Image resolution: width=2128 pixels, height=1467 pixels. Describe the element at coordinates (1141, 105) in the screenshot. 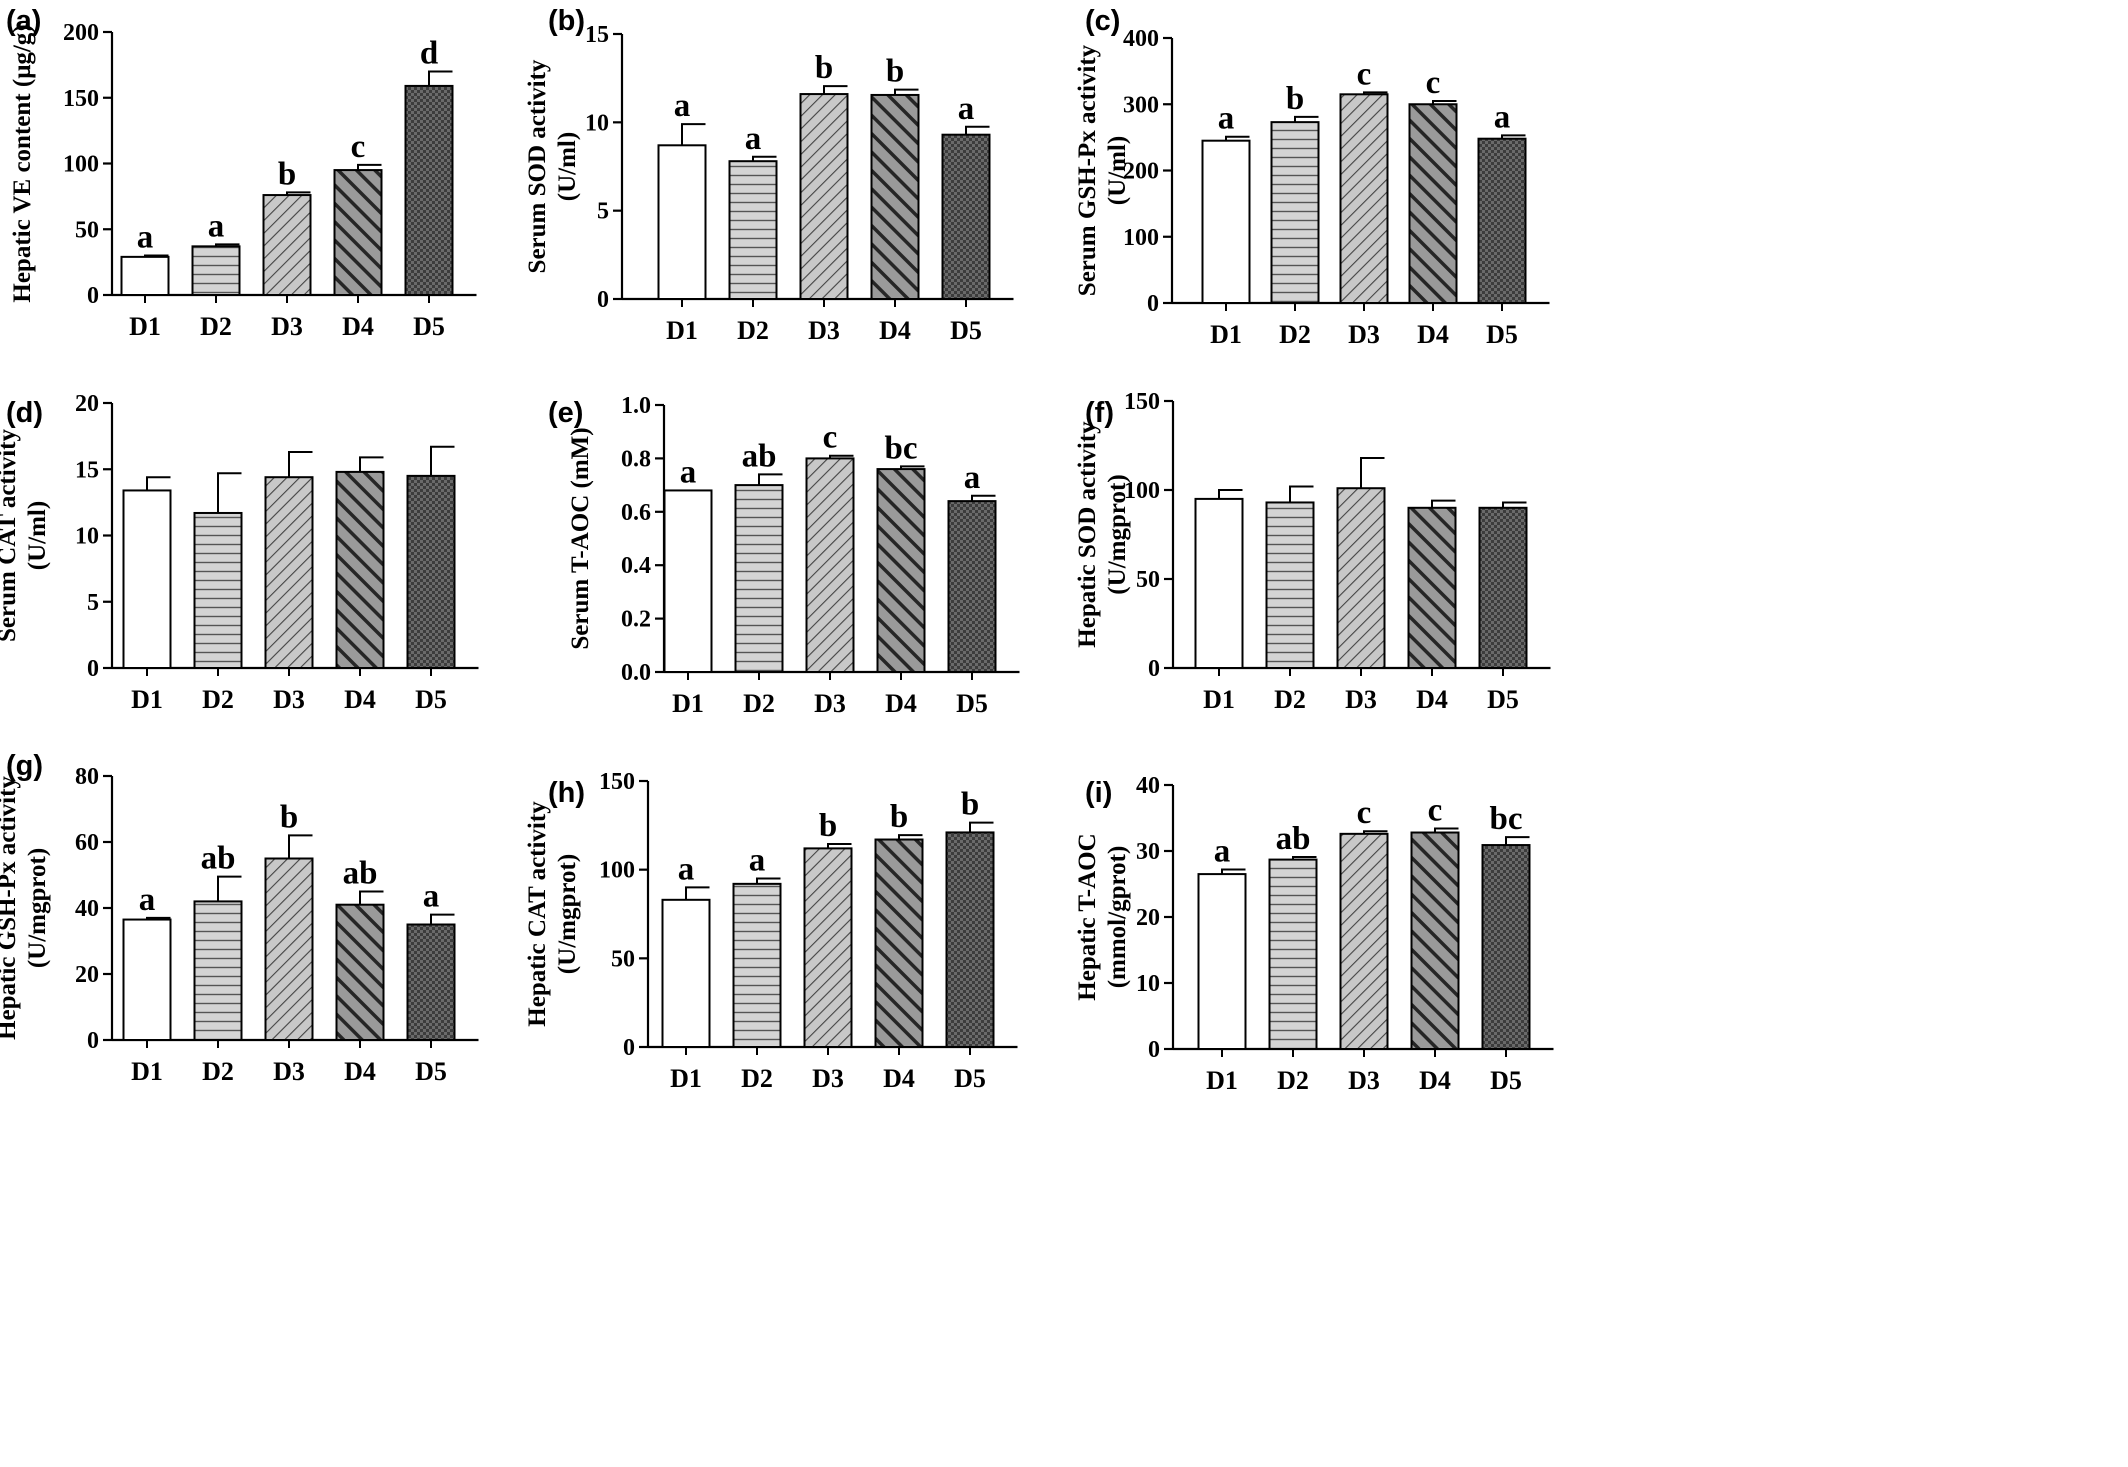

I see `y-tick-label: 300` at that location.